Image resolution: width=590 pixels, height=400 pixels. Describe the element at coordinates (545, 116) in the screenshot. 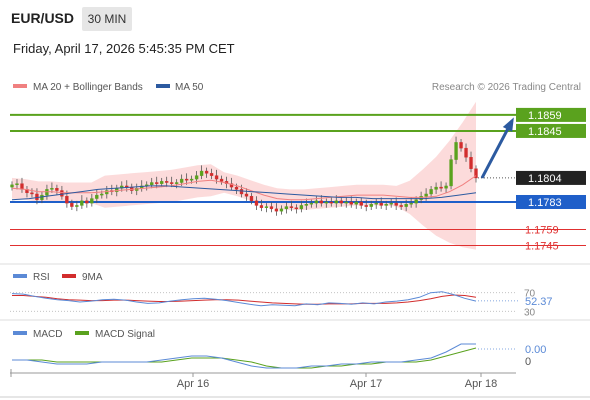

I see `resistance-level-value: 1.1859` at that location.